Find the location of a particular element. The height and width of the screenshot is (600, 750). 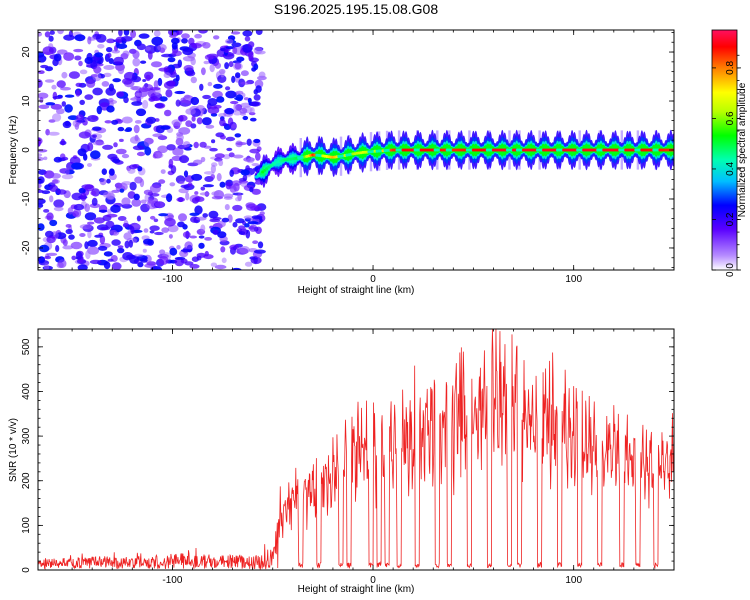

spectrogram-x-axis-label: Height of straight line (km) is located at coordinates (356, 290).